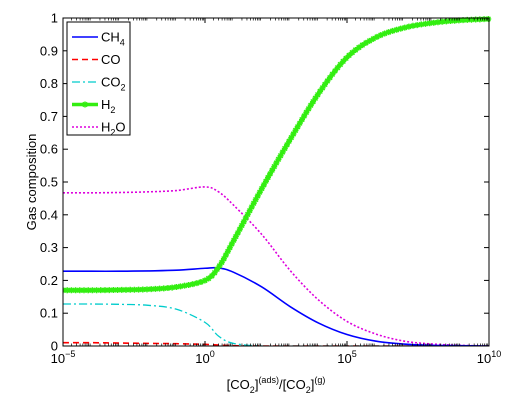 This screenshot has height=419, width=509. I want to click on y-tick-label: 0.3, so click(49, 247).